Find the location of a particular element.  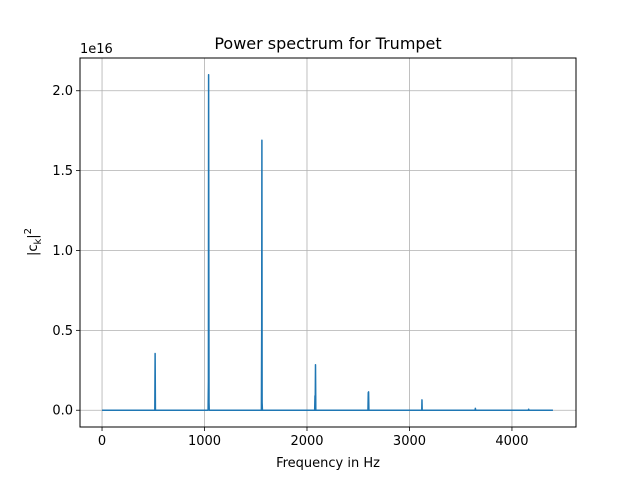

y-label-superscript: 2 is located at coordinates (28, 231).